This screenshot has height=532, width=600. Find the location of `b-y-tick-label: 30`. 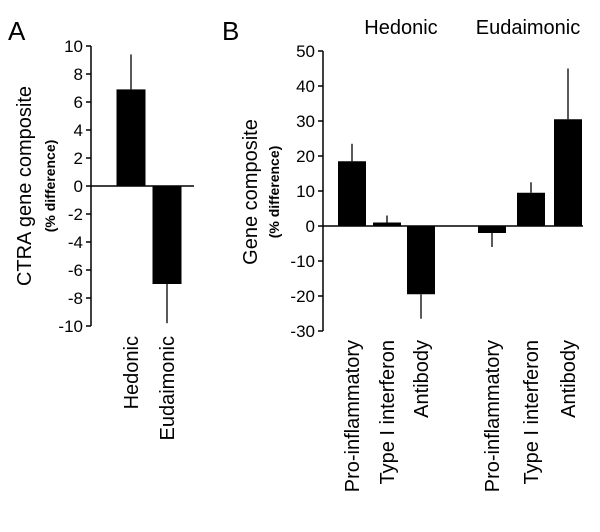

b-y-tick-label: 30 is located at coordinates (305, 121).